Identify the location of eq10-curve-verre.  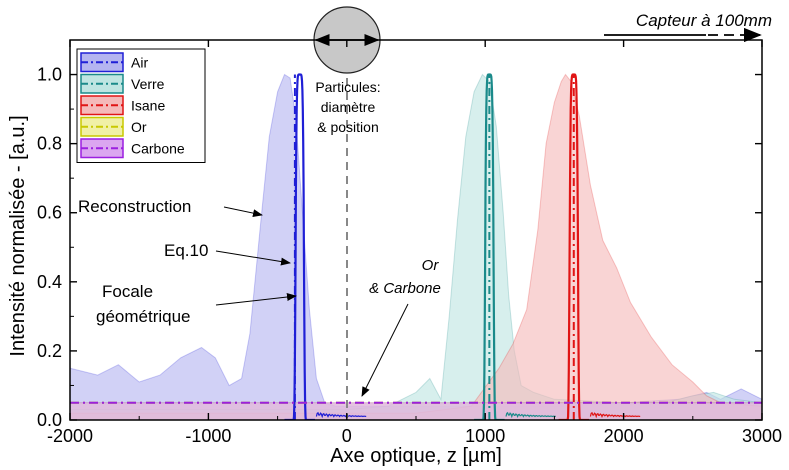
(489, 246).